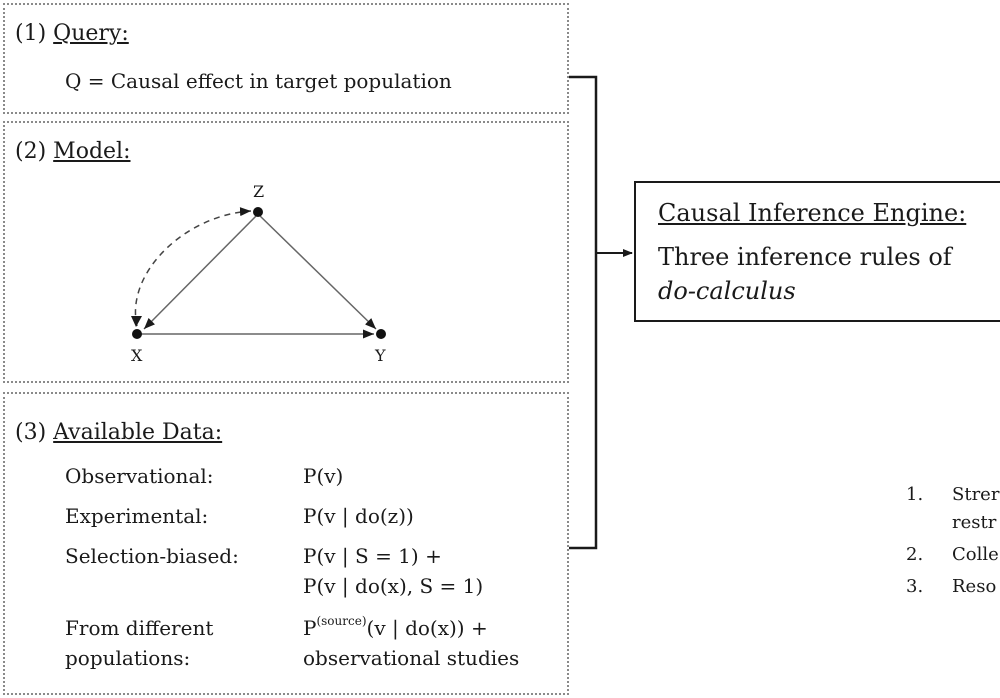 Image resolution: width=1000 pixels, height=698 pixels. Describe the element at coordinates (317, 271) in the screenshot. I see `edge-z-to-y` at that location.